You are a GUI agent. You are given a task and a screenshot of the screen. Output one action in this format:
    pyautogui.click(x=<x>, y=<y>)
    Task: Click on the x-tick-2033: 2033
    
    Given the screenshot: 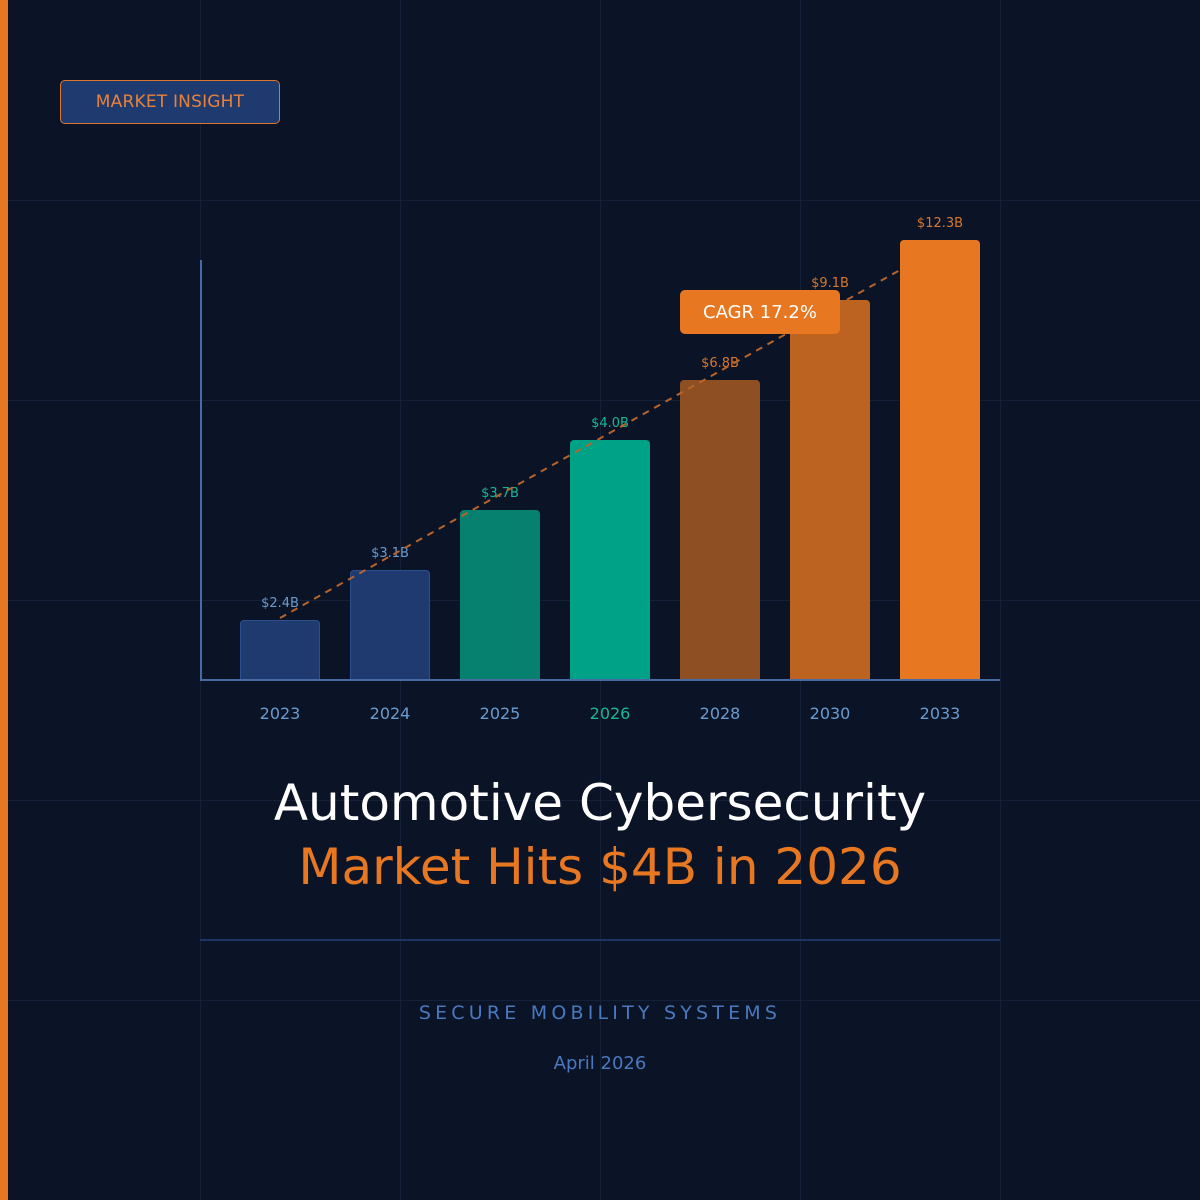 What is the action you would take?
    pyautogui.click(x=940, y=713)
    